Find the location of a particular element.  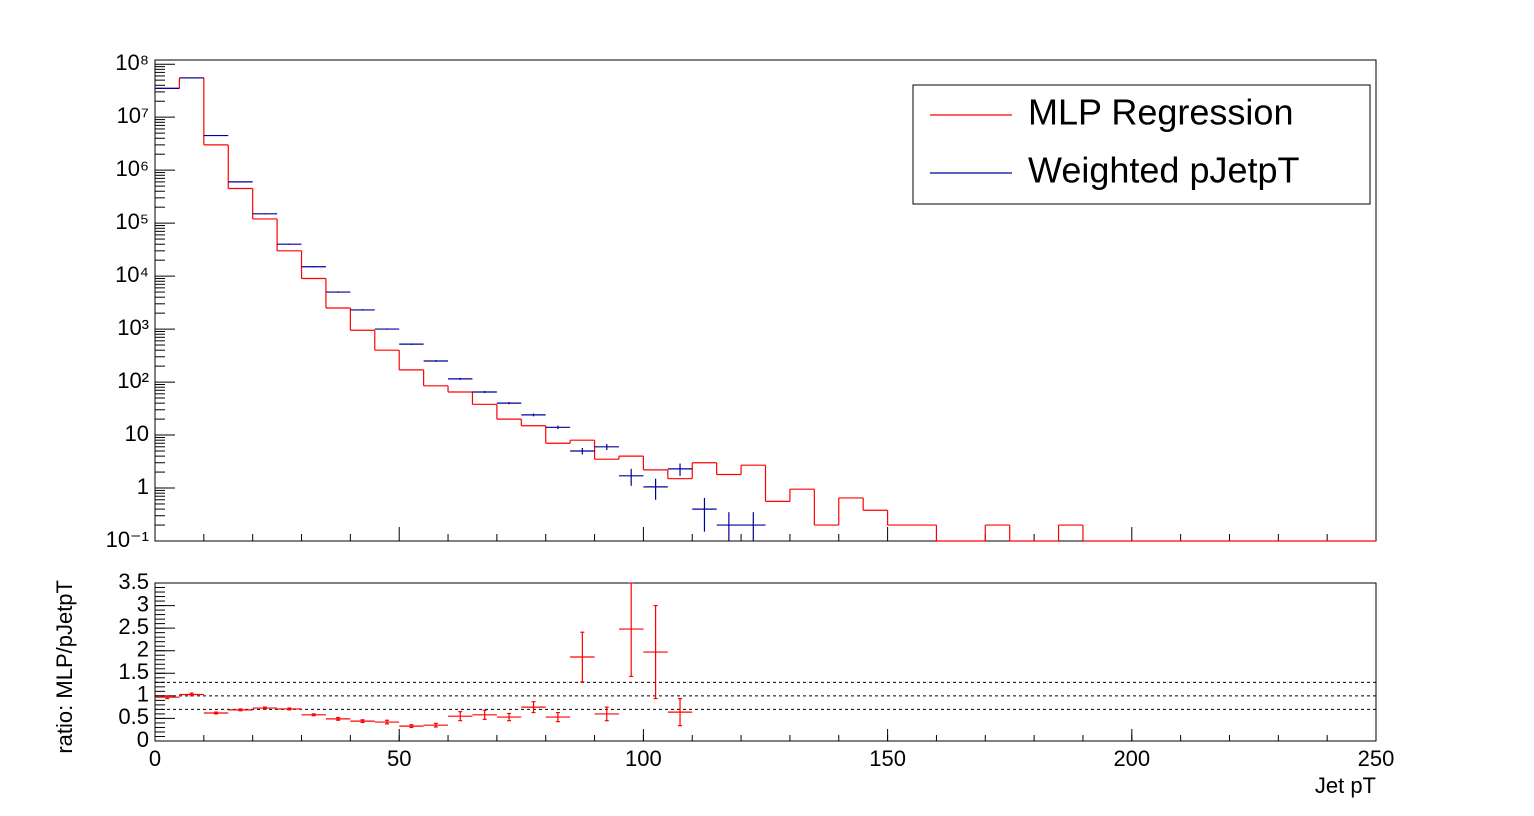

y-tick-label: 3 is located at coordinates (143, 603).